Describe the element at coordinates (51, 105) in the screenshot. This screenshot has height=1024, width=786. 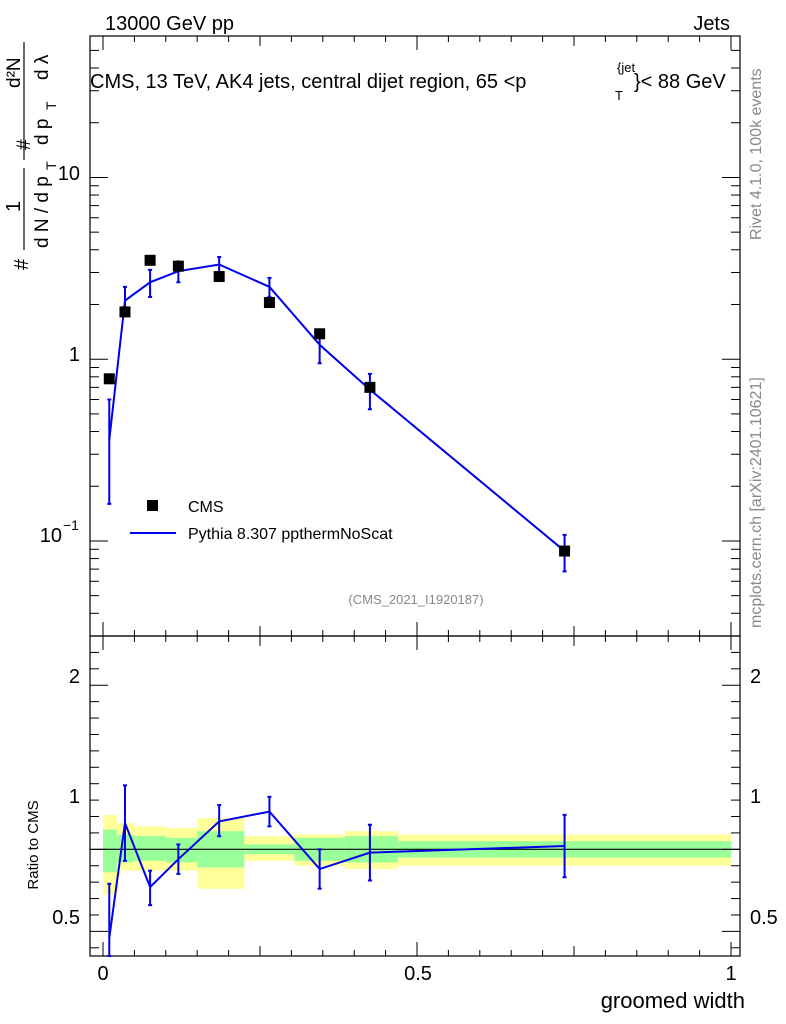
I see `ylabel-dpt-sub: T` at that location.